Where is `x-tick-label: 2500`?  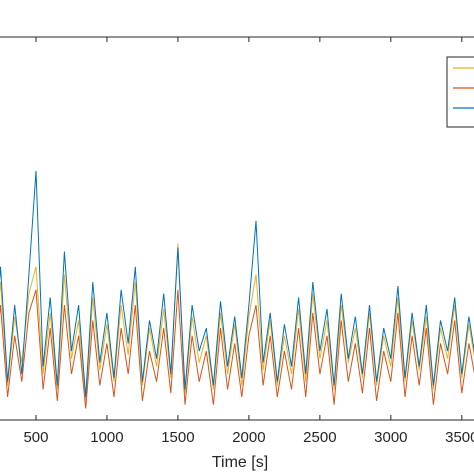 x-tick-label: 2500 is located at coordinates (319, 437).